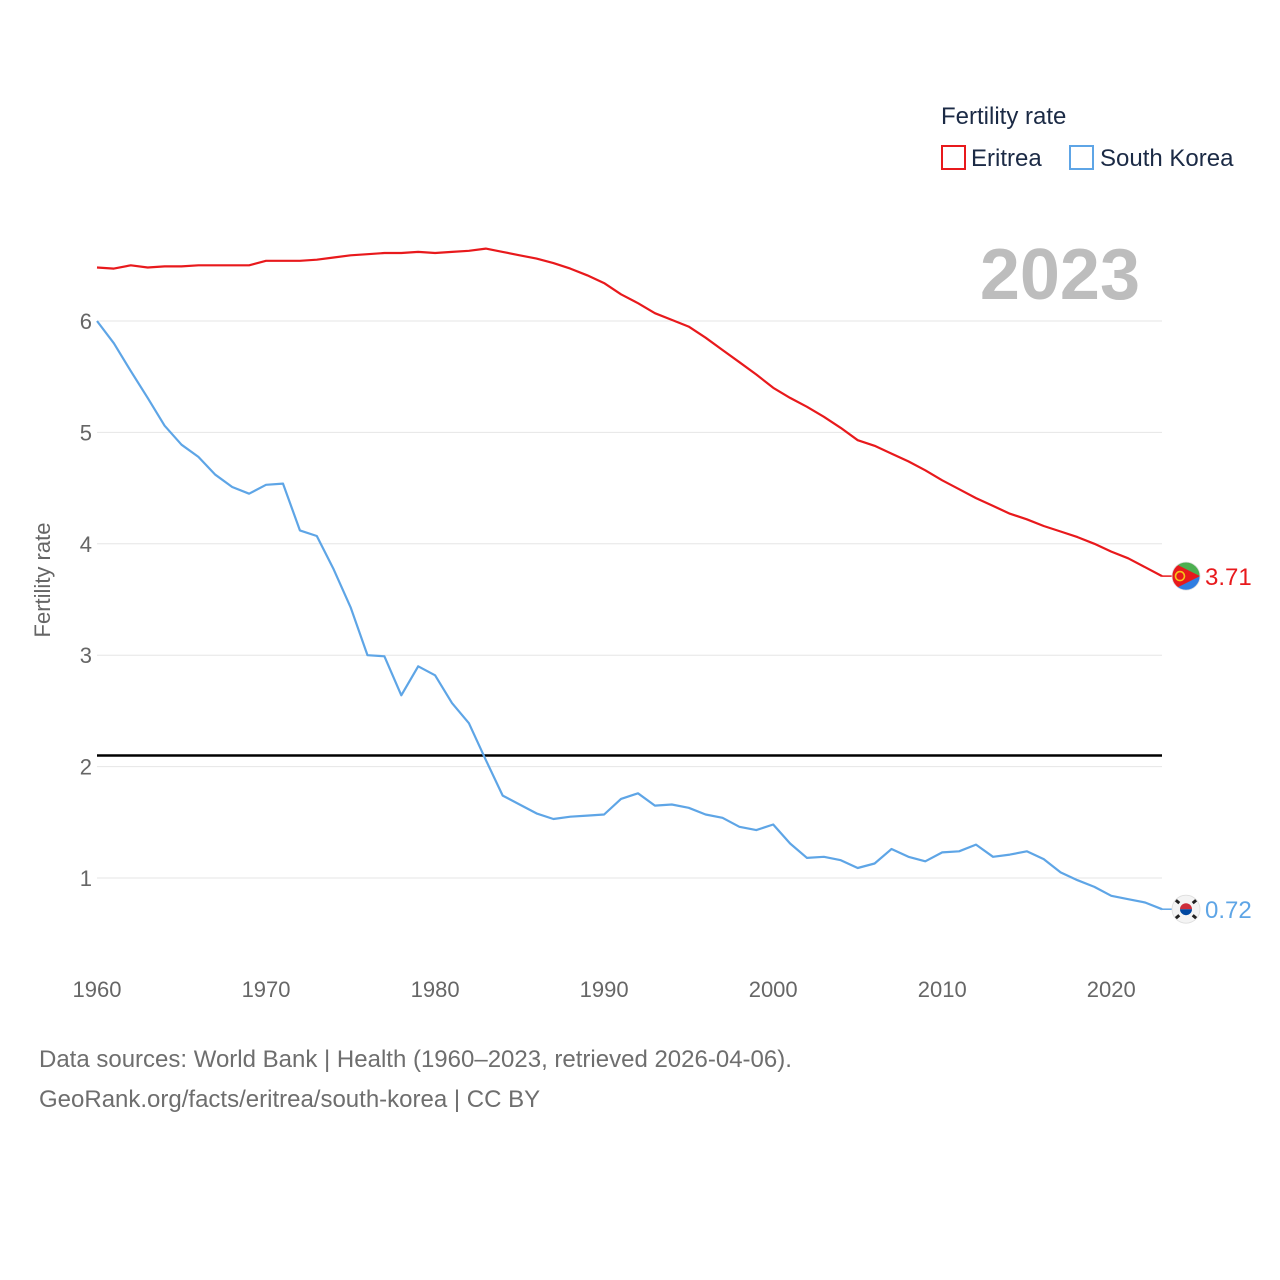 The height and width of the screenshot is (1280, 1280). I want to click on y-tick-label: 2, so click(86, 767).